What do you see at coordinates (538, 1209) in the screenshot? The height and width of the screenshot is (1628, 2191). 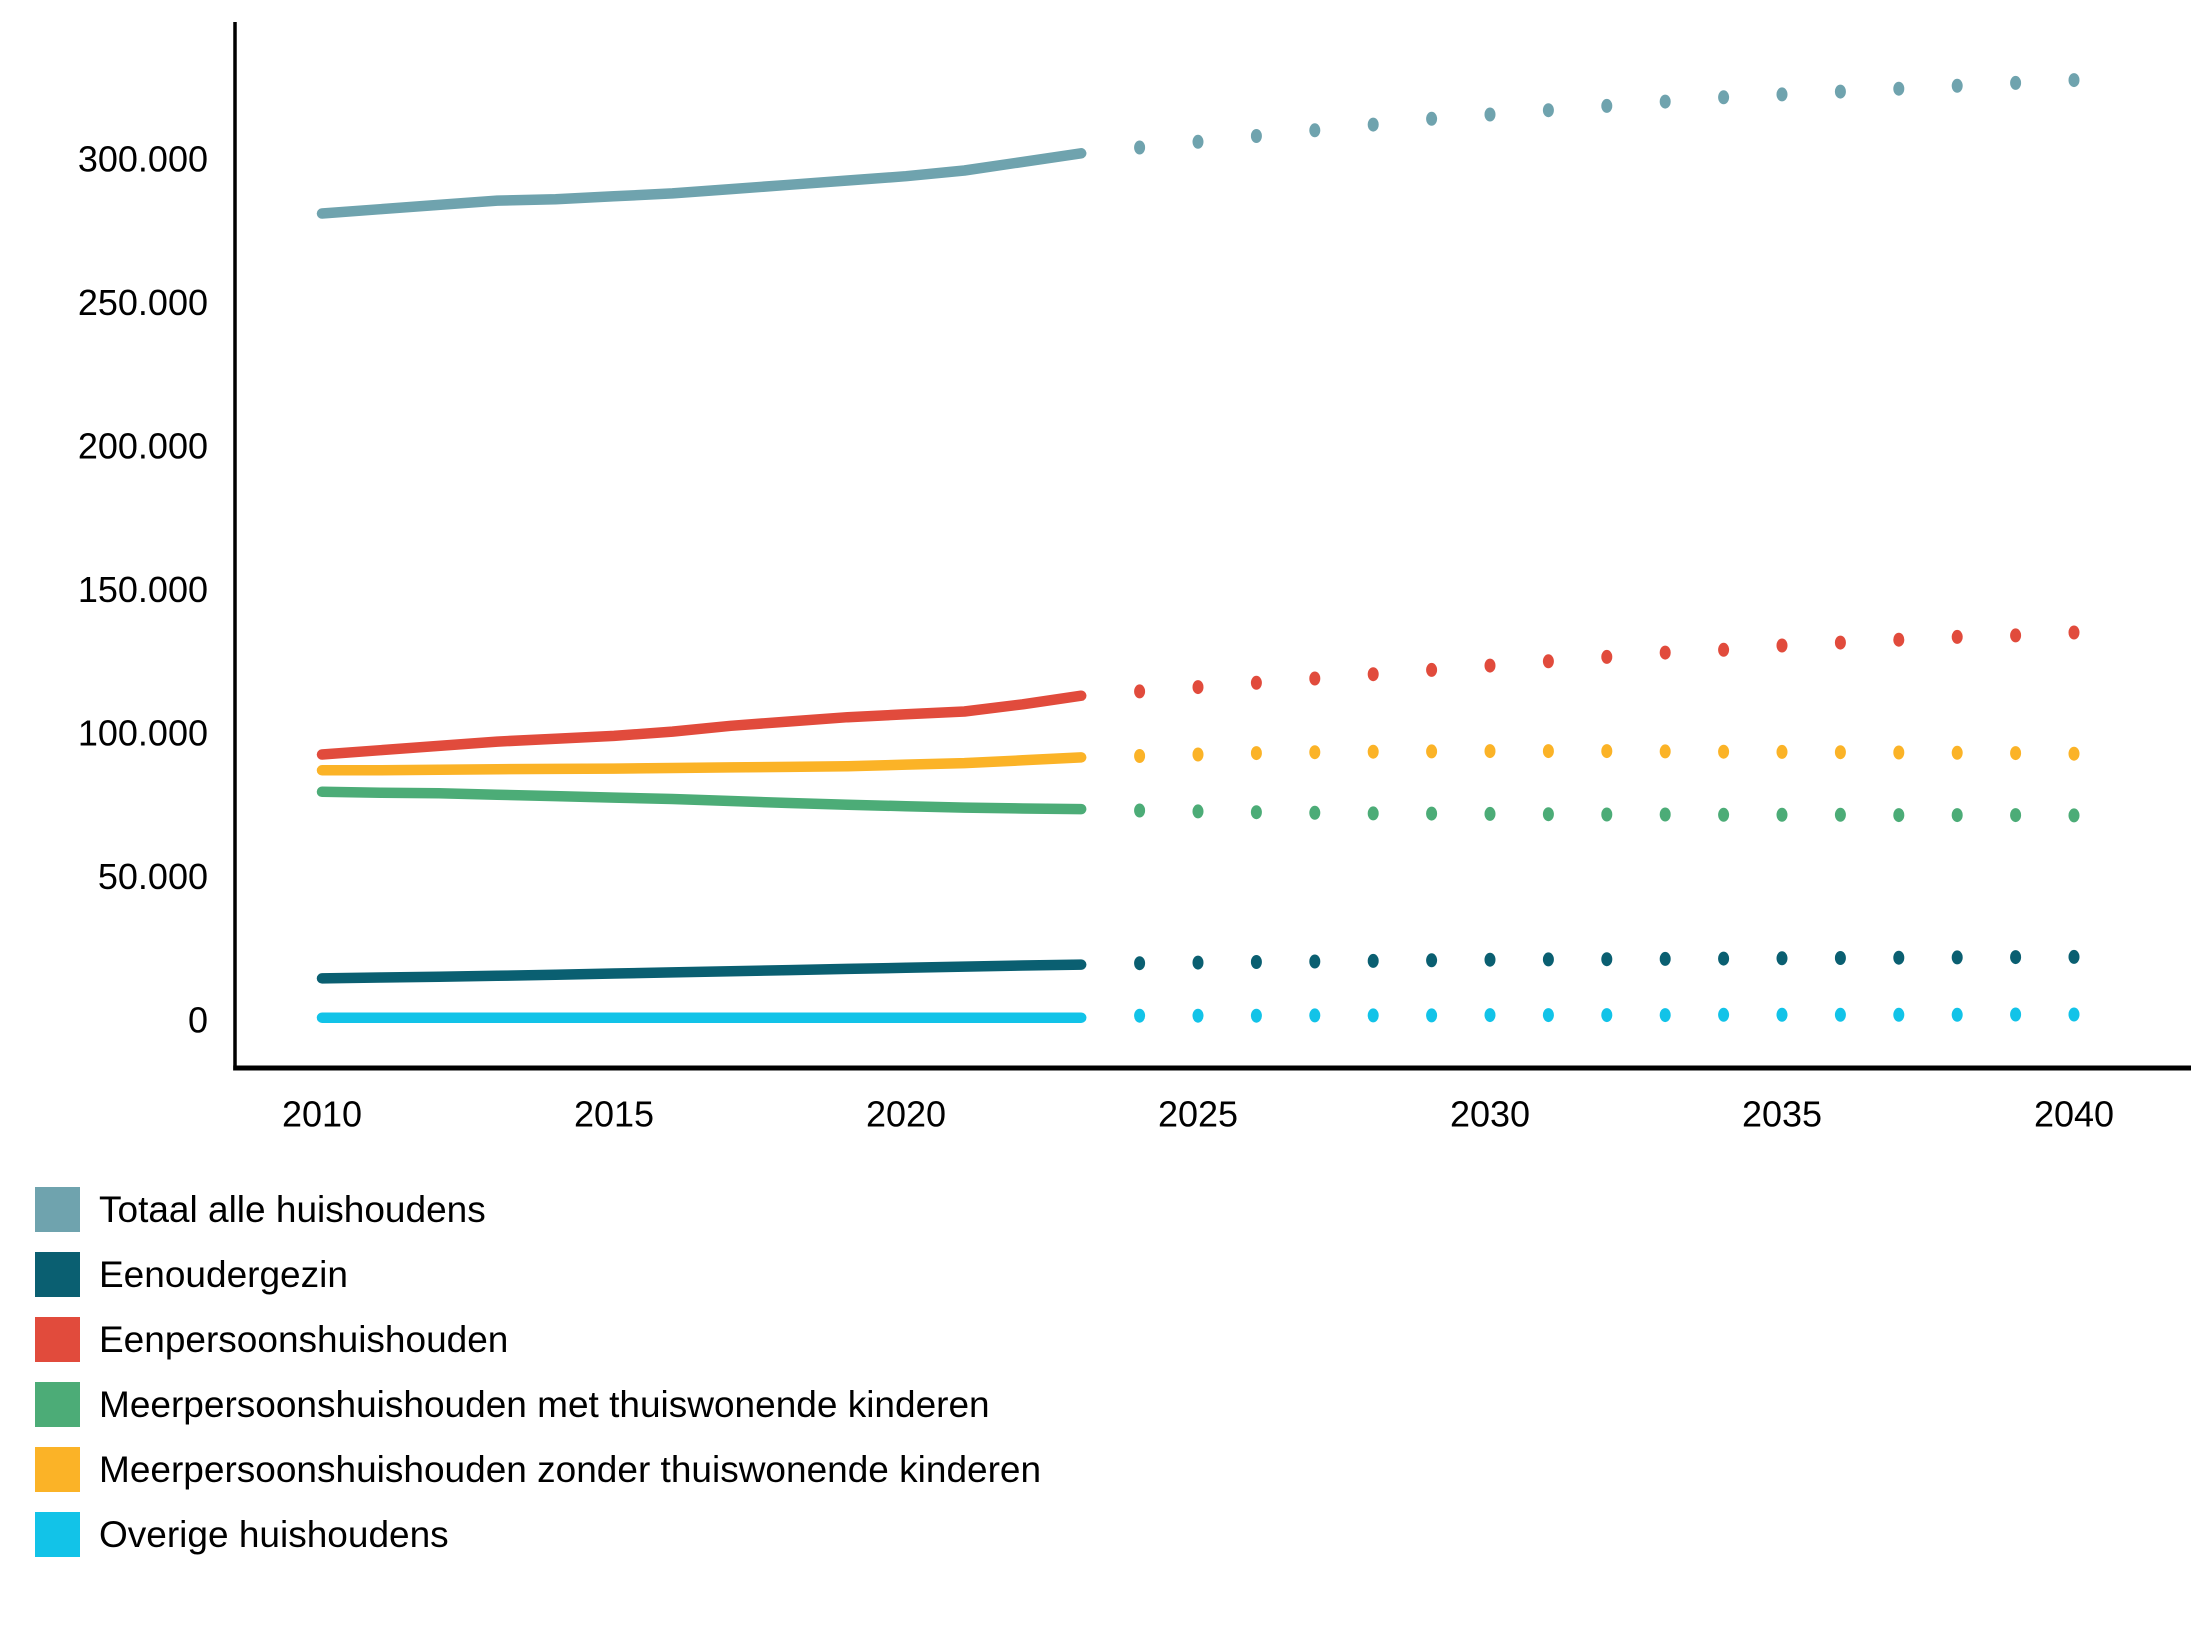 I see `legend-item-totaal: Totaal alle huishoudens` at bounding box center [538, 1209].